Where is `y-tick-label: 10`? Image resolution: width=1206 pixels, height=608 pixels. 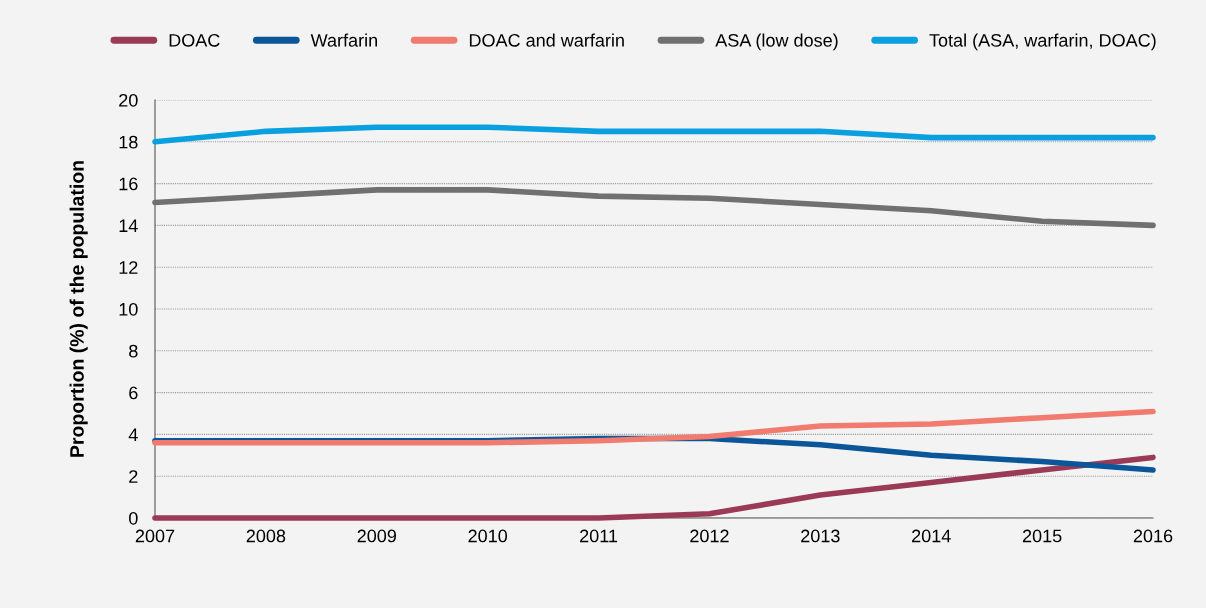
y-tick-label: 10 is located at coordinates (128, 309).